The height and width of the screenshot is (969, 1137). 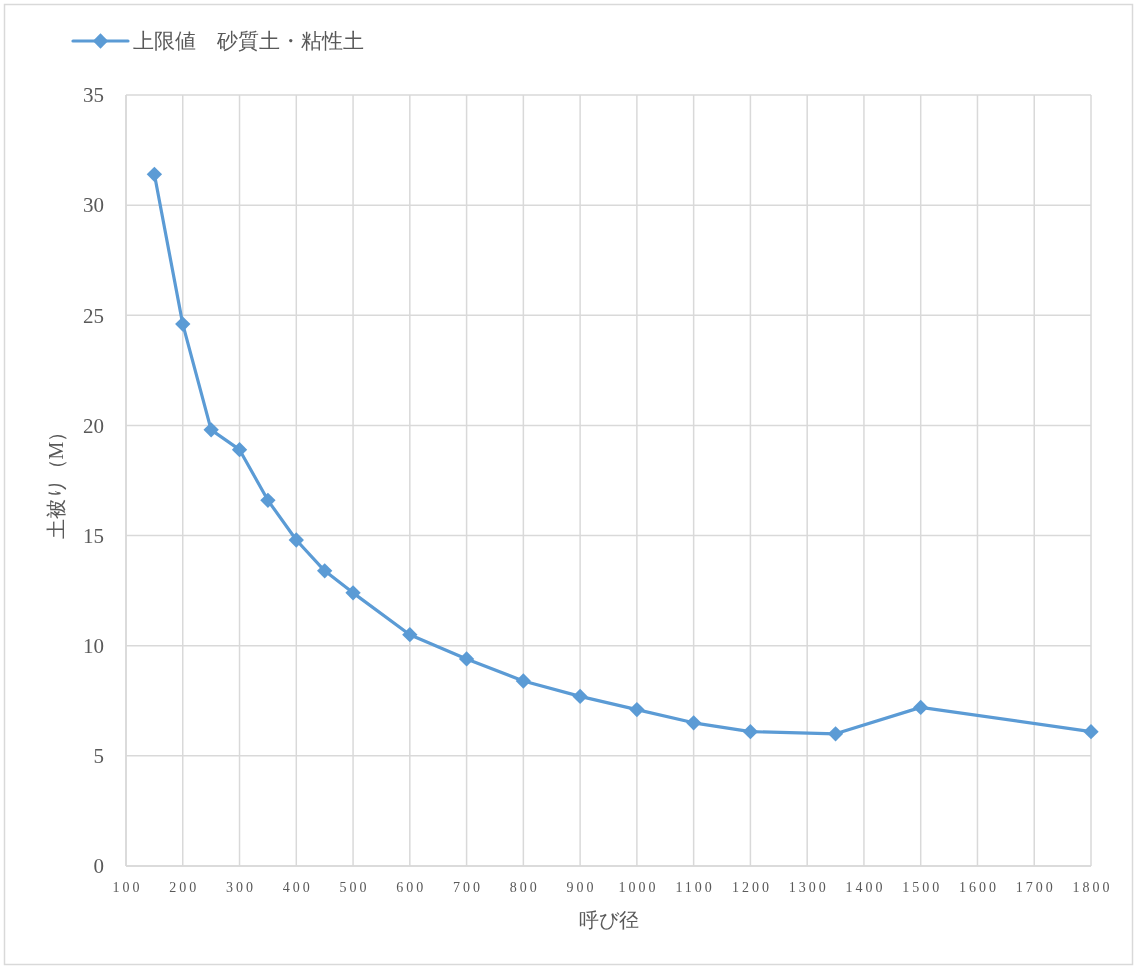 I want to click on x-tick-label: 1300, so click(x=808, y=887).